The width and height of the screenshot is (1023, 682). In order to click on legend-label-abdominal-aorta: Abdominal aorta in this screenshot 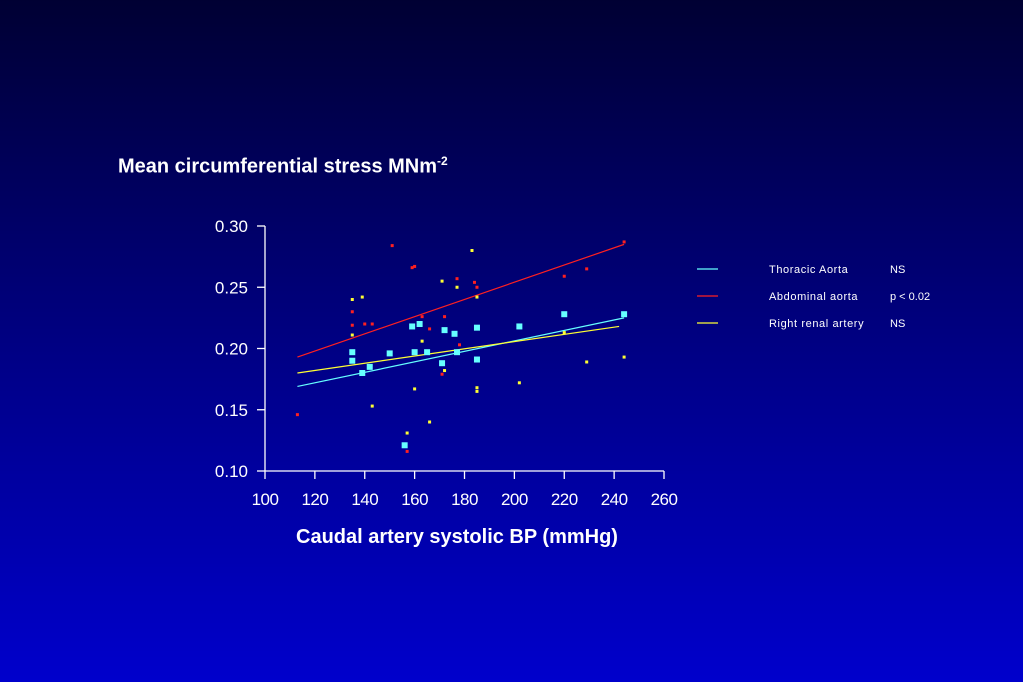, I will do `click(813, 297)`.